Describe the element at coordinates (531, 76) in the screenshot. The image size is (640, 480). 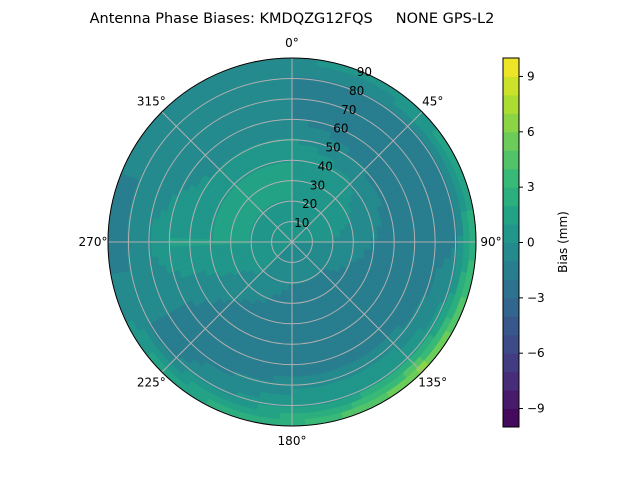
I see `colorbar-tick-label: 9` at that location.